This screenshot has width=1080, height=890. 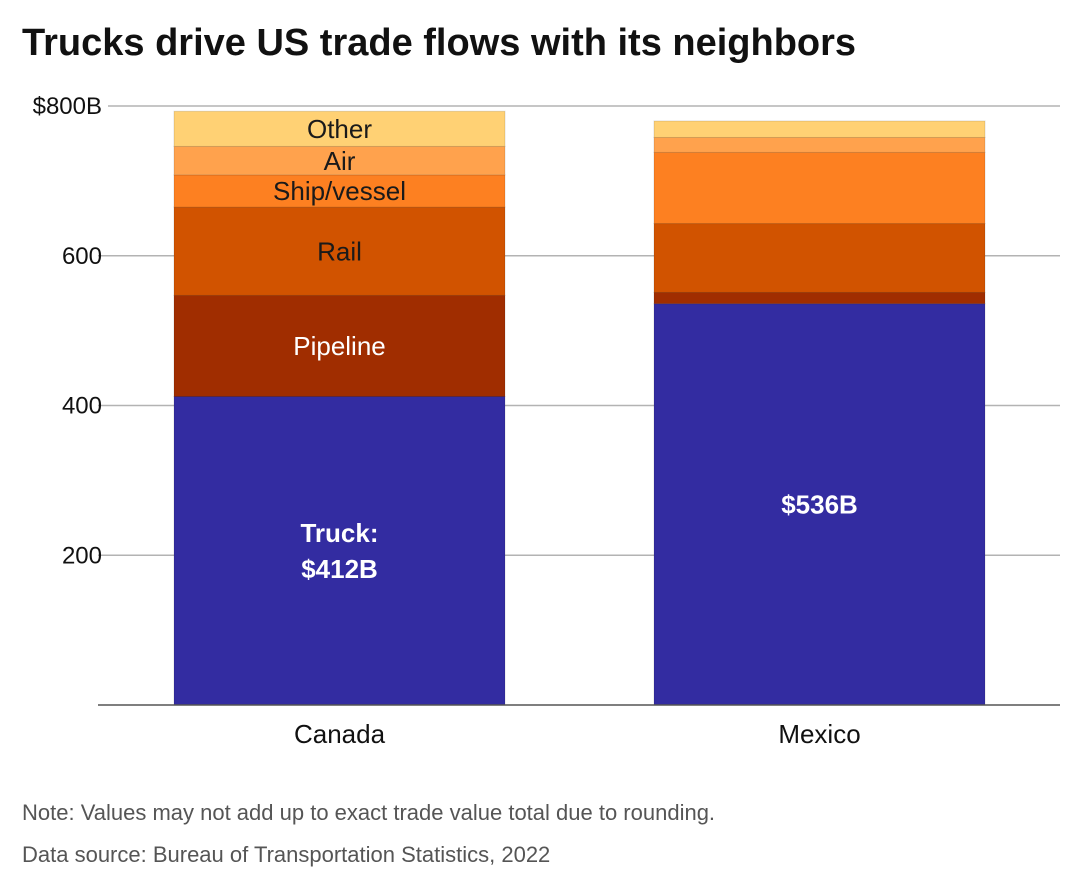 I want to click on bar-canada-truck, so click(x=339, y=551).